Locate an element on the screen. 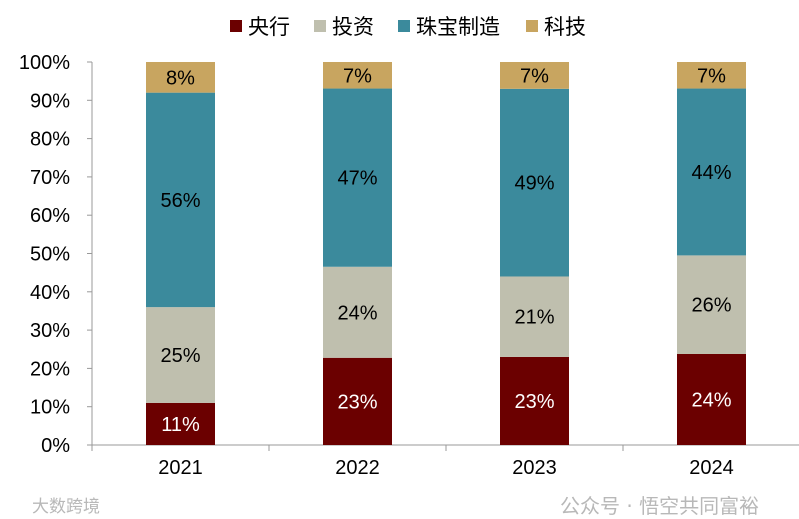 Image resolution: width=799 pixels, height=519 pixels. y-tick-label: 100% is located at coordinates (44, 63).